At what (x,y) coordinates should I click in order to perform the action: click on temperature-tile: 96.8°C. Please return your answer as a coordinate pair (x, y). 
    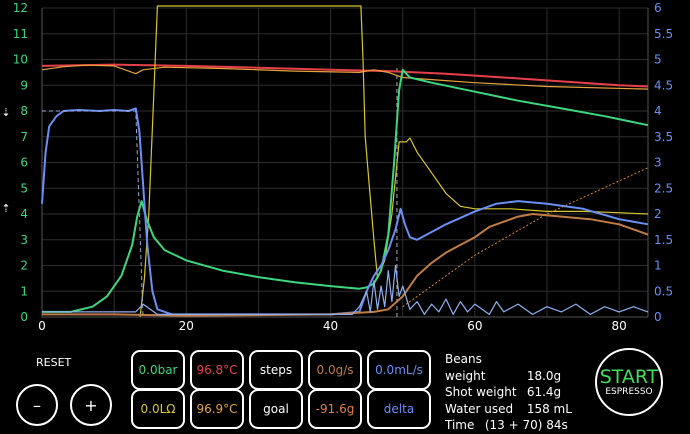
    Looking at the image, I should click on (217, 370).